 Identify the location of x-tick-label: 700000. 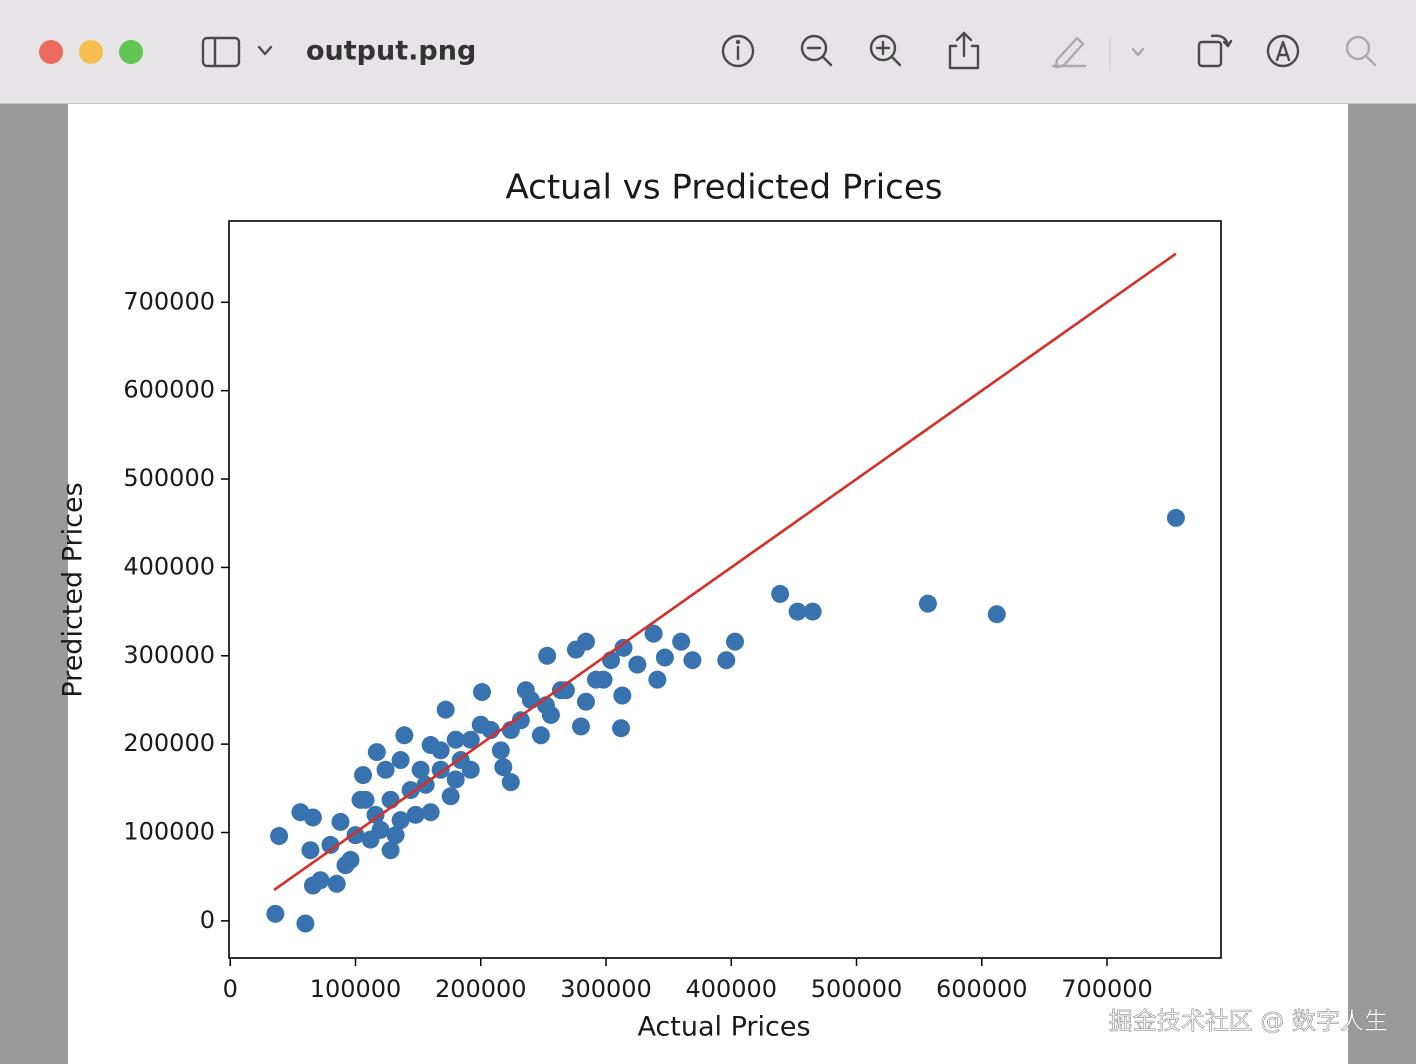
(1107, 989).